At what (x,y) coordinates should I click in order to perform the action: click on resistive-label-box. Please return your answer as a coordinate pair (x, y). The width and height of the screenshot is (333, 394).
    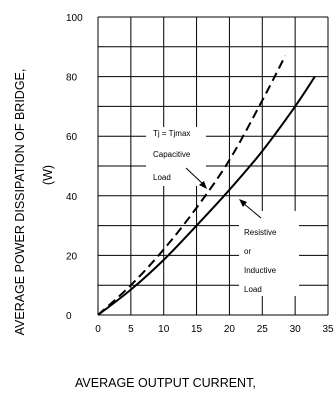
    Looking at the image, I should click on (269, 253).